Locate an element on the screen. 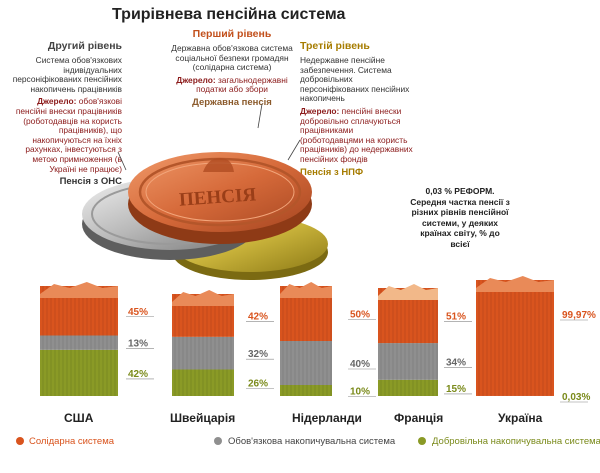 This screenshot has height=473, width=600. percent-label: 10% is located at coordinates (360, 392).